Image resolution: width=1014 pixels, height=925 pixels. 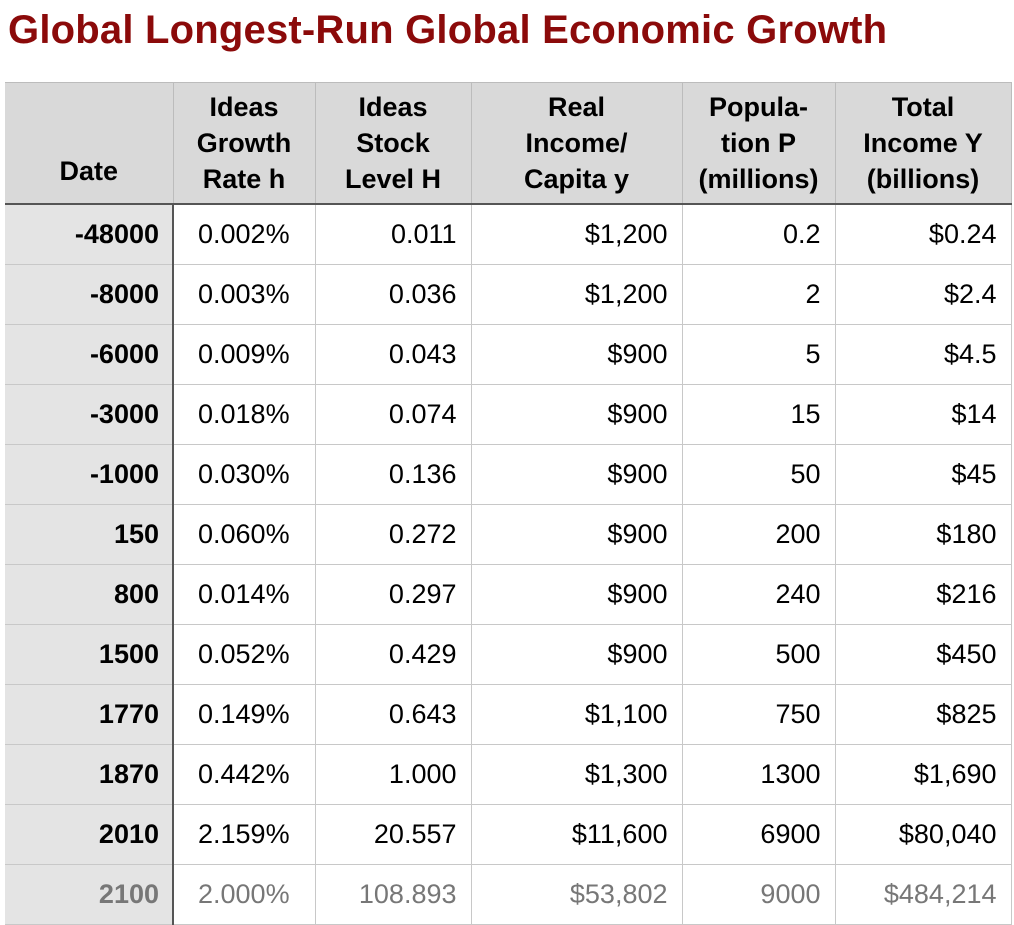 I want to click on table-row: 150 0.060% 0.272 $900 200 $180, so click(x=508, y=534).